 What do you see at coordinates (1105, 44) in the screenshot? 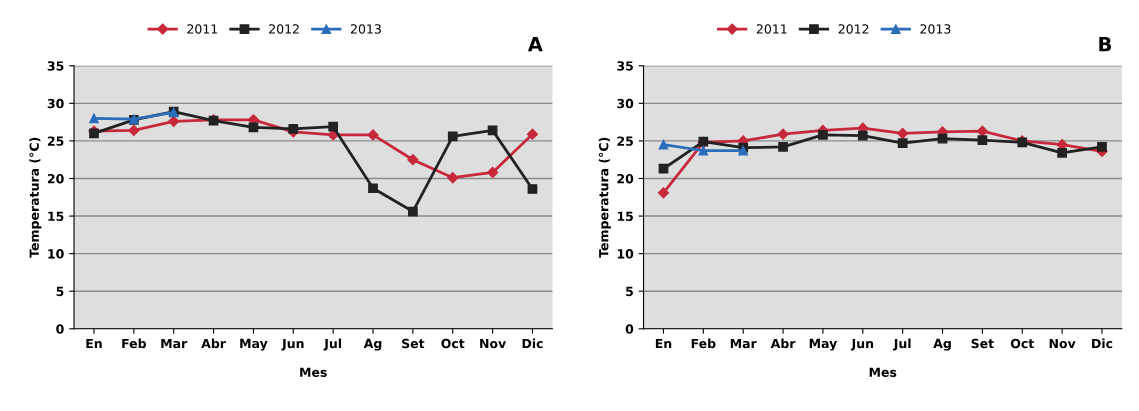
I see `text: B` at bounding box center [1105, 44].